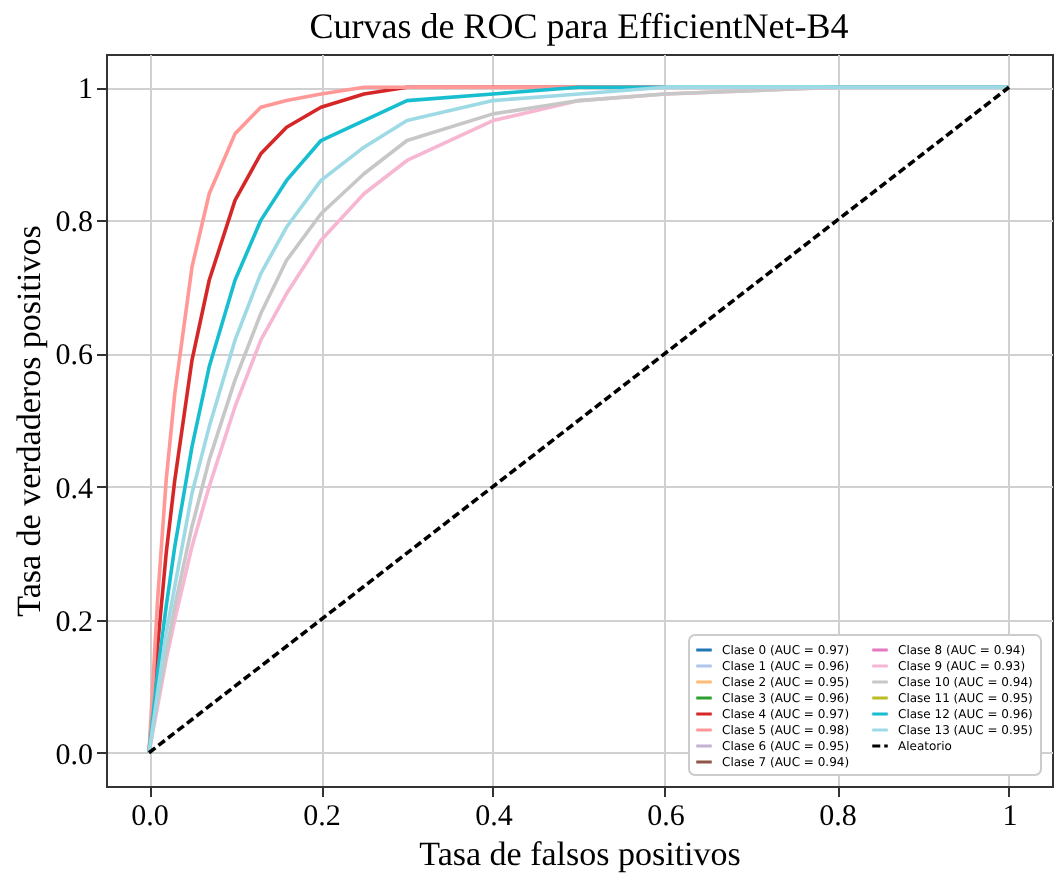 This screenshot has width=1062, height=880. What do you see at coordinates (494, 817) in the screenshot?
I see `x-tick-label: 0.4` at bounding box center [494, 817].